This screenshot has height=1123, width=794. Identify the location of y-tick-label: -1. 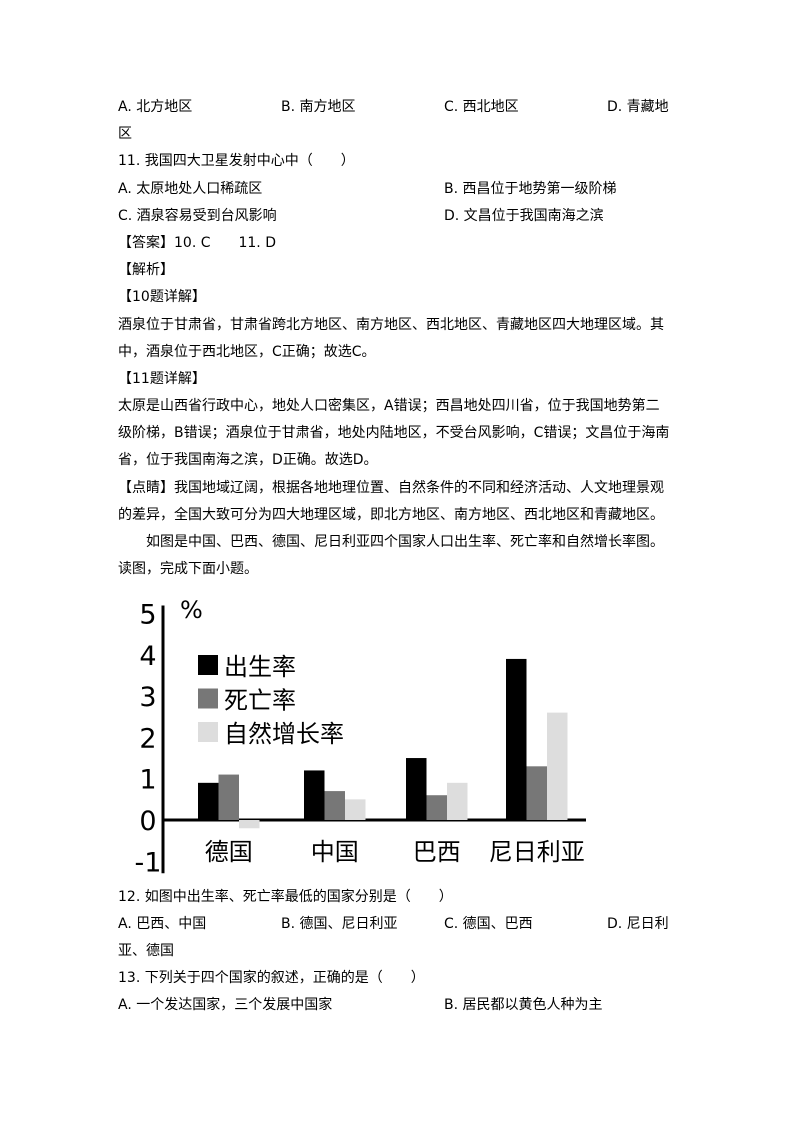
(148, 862).